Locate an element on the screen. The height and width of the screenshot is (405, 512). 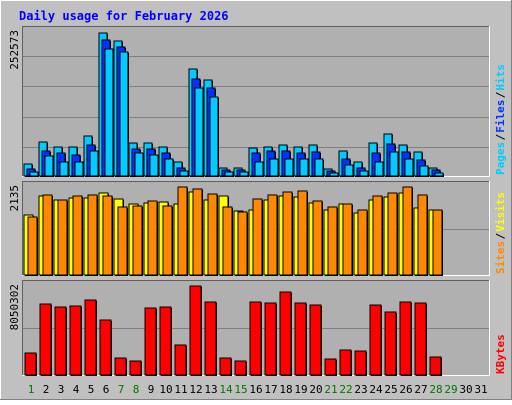
day-label-22: 22 is located at coordinates (345, 389).